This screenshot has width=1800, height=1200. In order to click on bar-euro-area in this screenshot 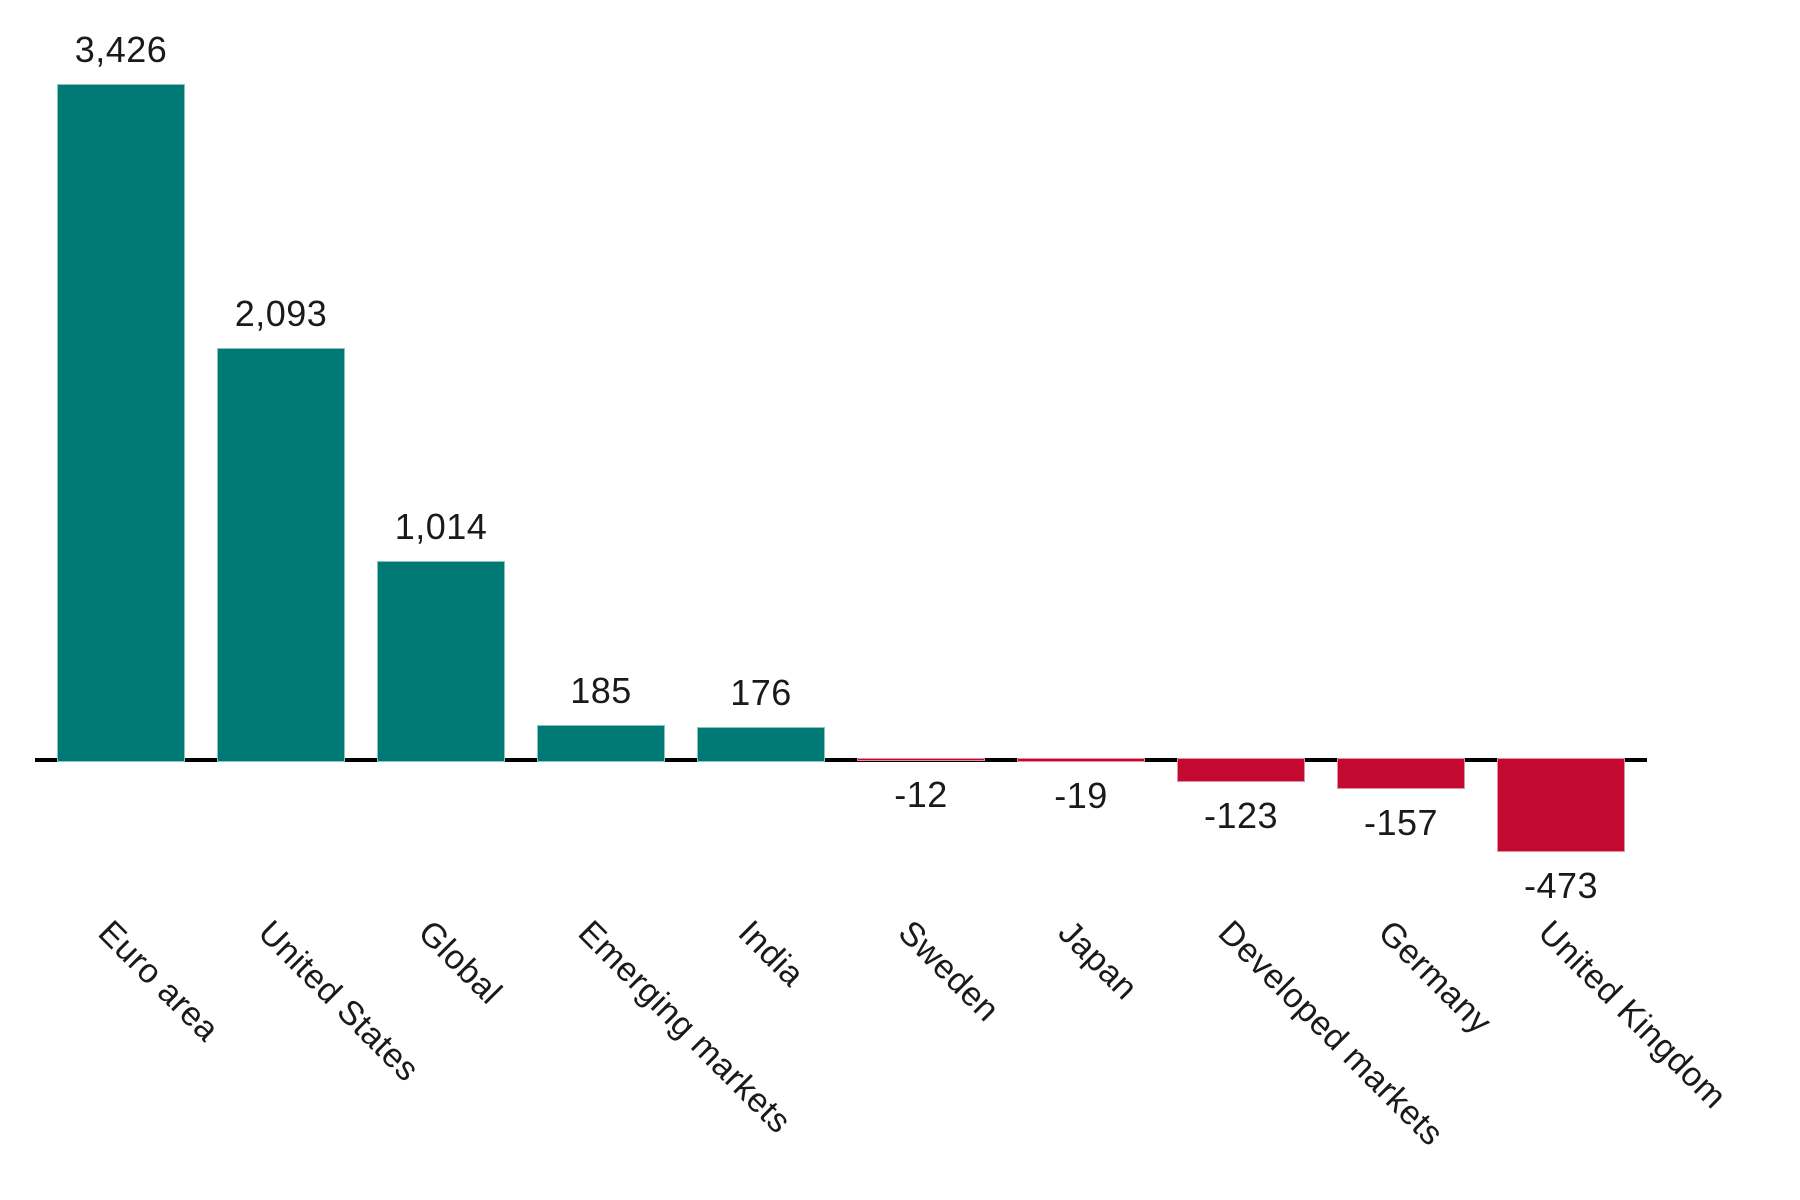, I will do `click(121, 423)`.